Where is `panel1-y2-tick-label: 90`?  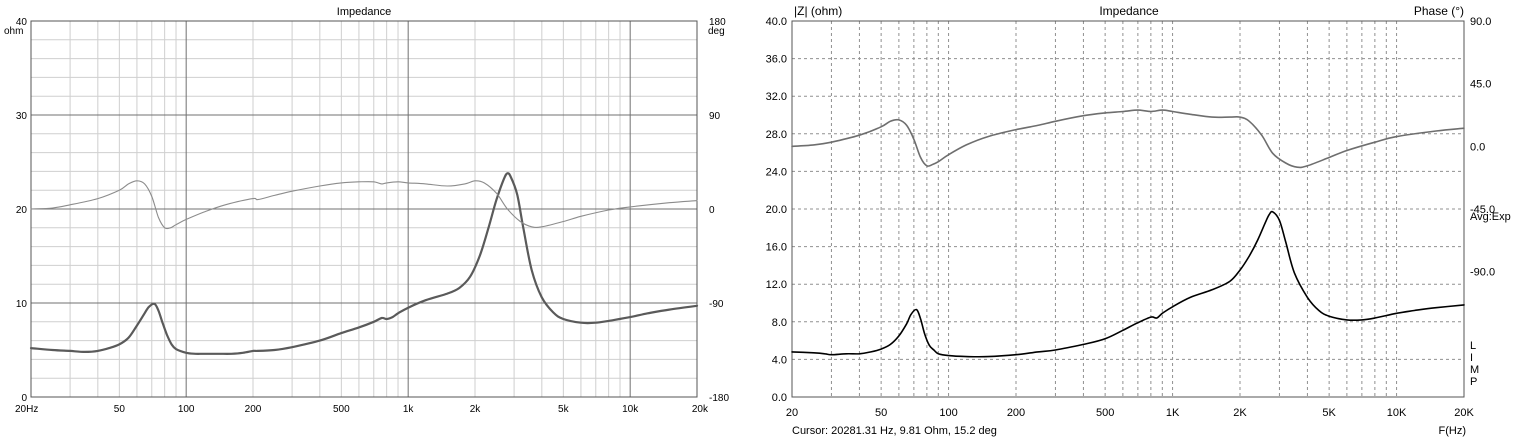
panel1-y2-tick-label: 90 is located at coordinates (715, 116).